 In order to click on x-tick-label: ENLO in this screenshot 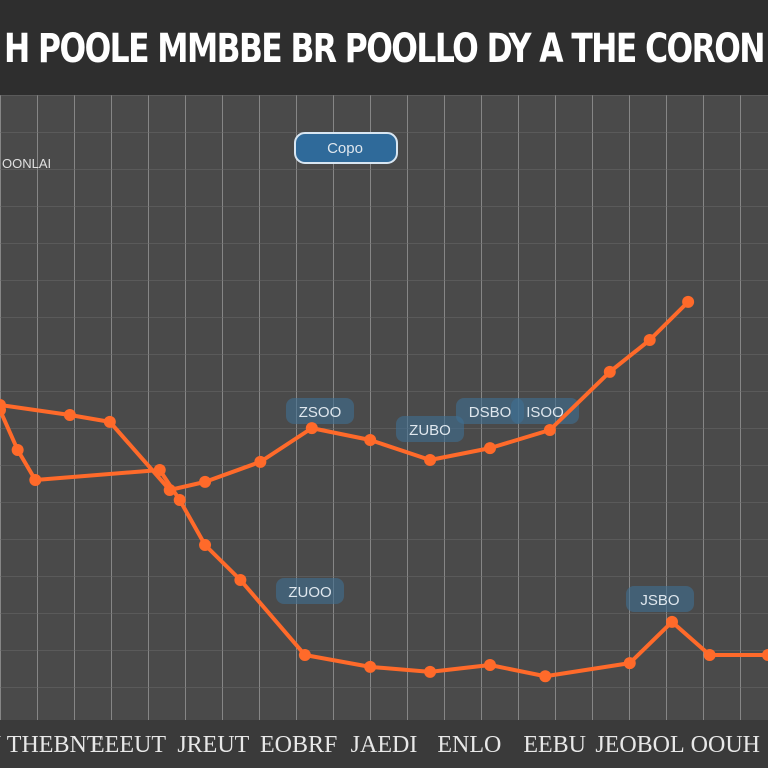, I will do `click(469, 745)`.